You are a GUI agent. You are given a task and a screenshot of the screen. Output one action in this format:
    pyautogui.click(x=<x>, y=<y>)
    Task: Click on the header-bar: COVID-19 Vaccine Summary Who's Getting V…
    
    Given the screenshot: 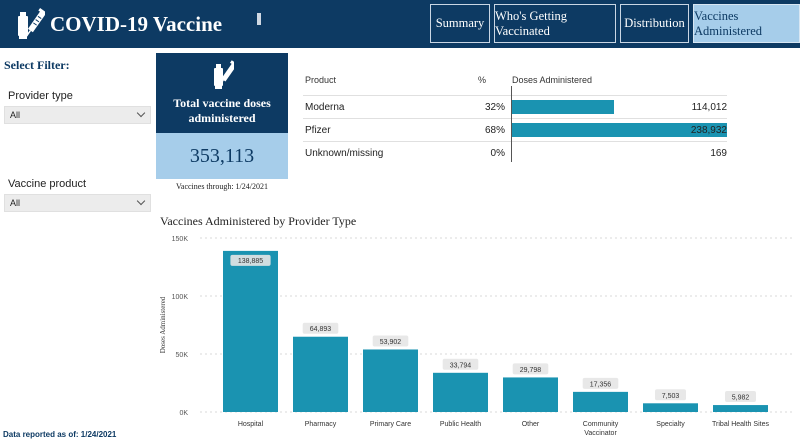 What is the action you would take?
    pyautogui.click(x=400, y=24)
    